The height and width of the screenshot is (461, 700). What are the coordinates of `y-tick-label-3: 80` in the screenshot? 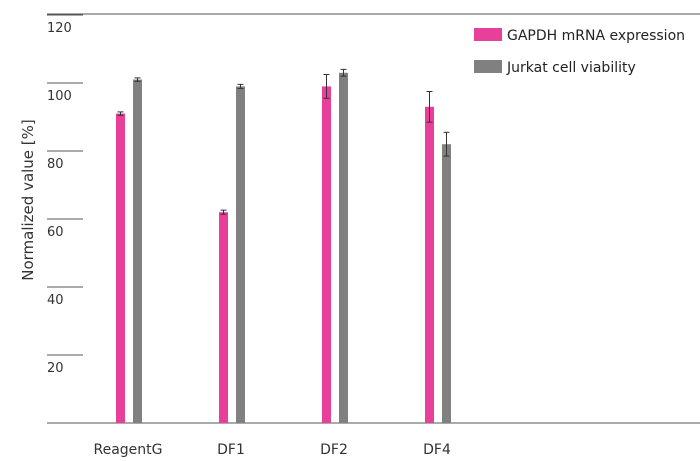 It's located at (55, 164).